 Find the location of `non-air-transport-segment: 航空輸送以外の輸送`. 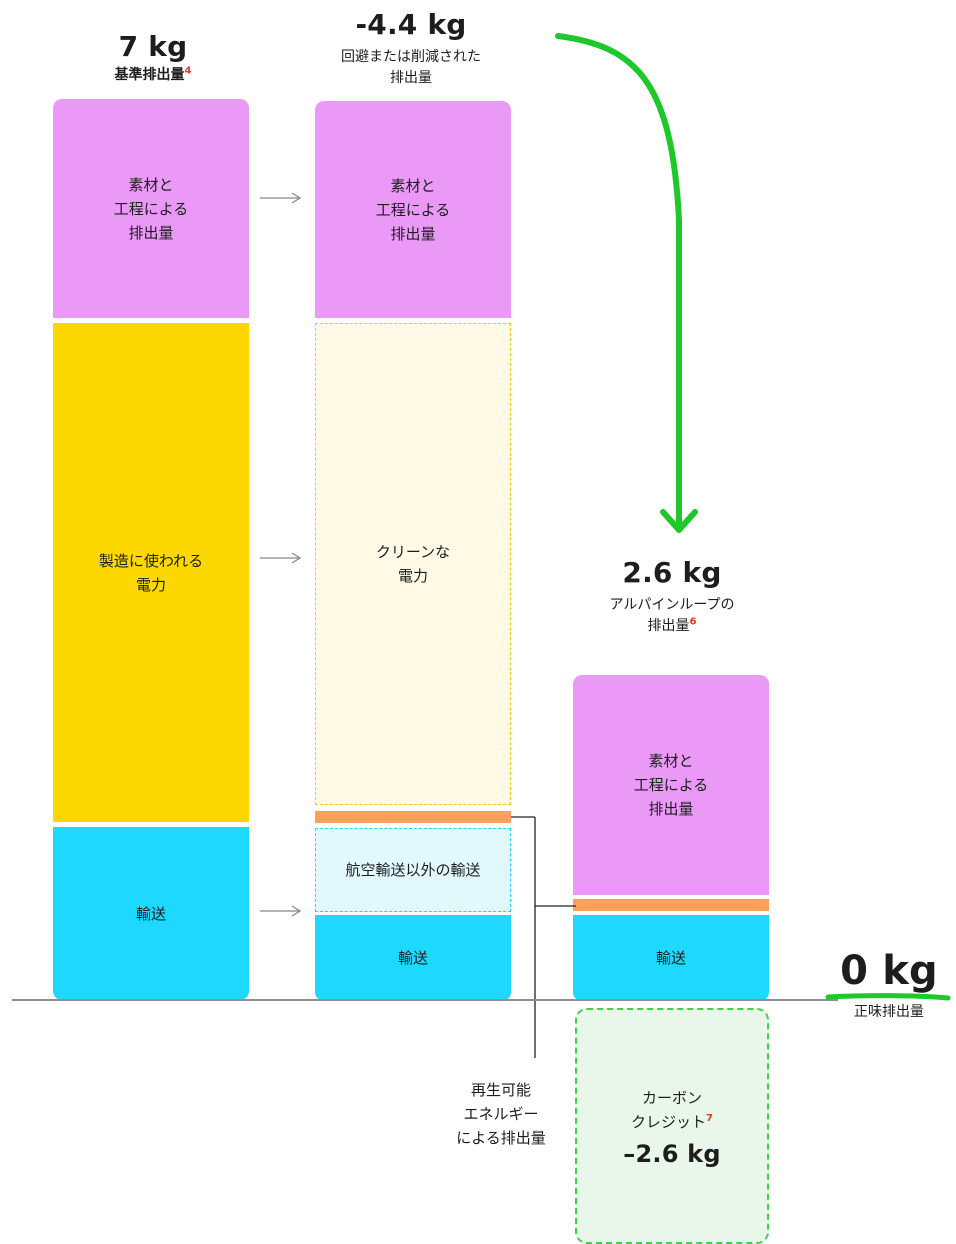

non-air-transport-segment: 航空輸送以外の輸送 is located at coordinates (413, 870).